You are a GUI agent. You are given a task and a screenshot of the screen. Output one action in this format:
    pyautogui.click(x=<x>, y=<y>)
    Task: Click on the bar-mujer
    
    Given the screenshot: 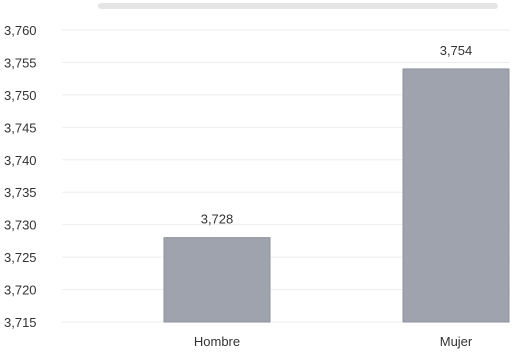 What is the action you would take?
    pyautogui.click(x=456, y=195)
    